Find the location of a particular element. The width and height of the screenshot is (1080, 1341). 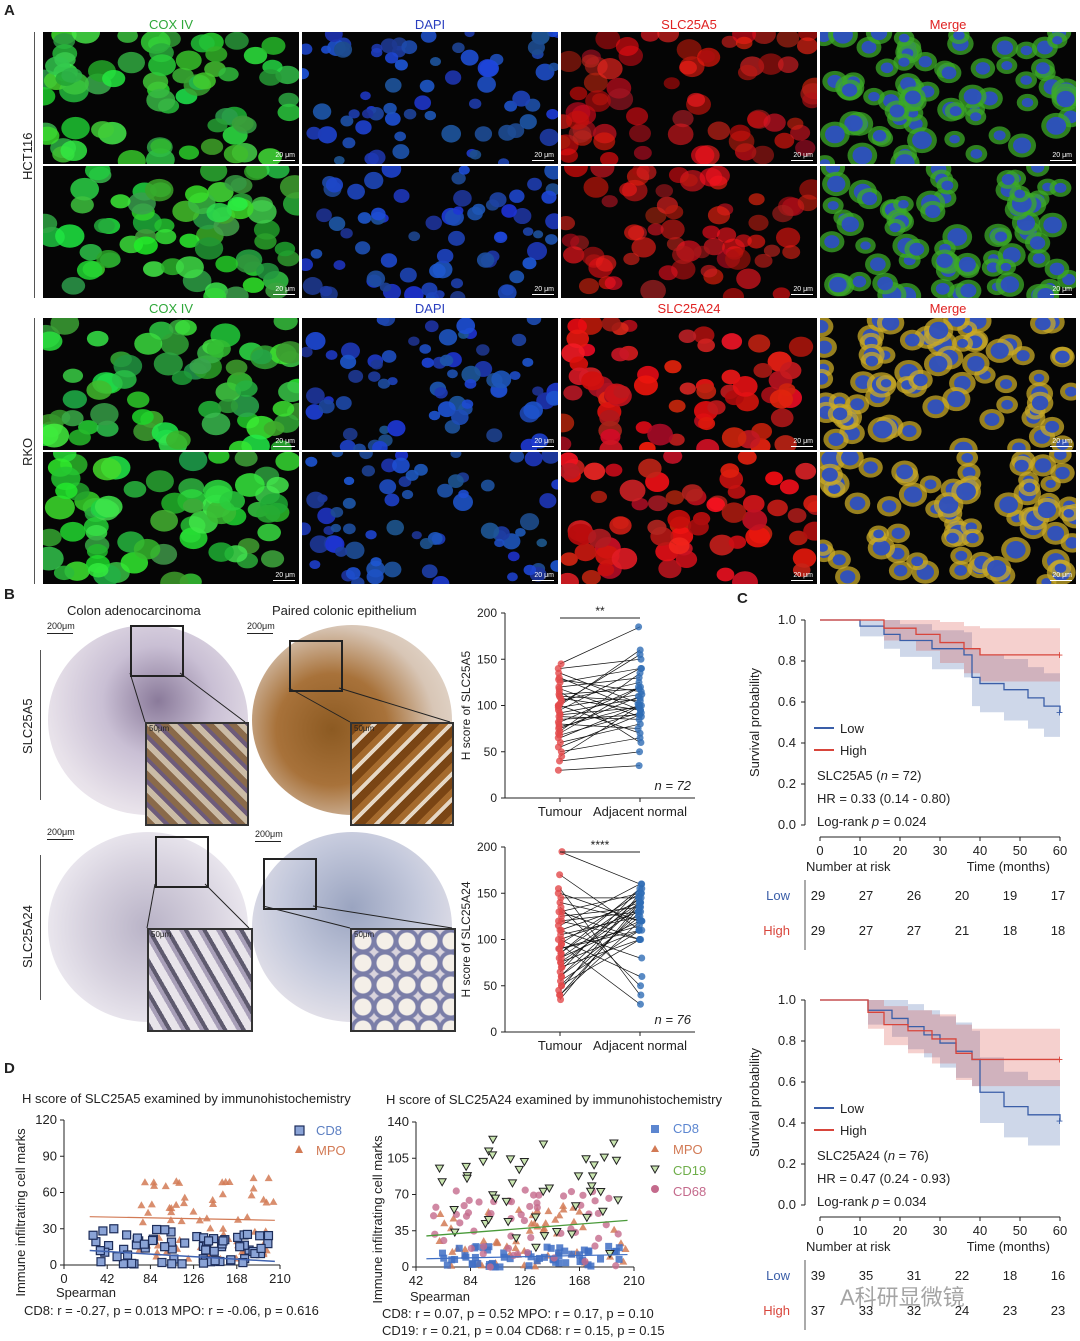

legend-swatch-cd19 is located at coordinates (655, 1170).